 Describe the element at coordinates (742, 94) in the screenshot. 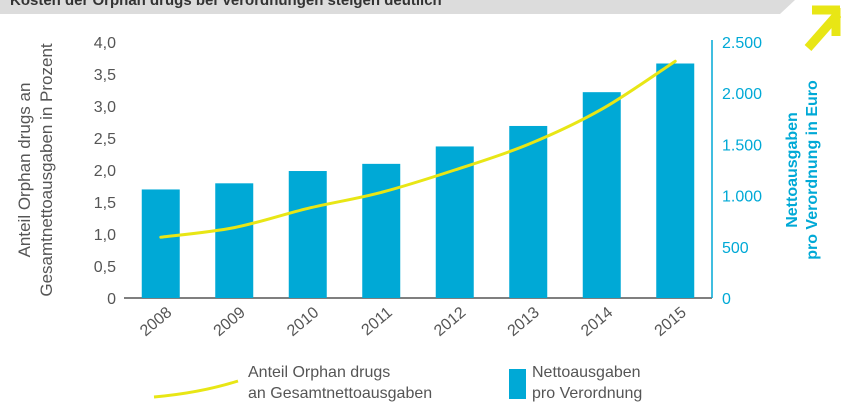

I see `y-right-tick-label: 2.000` at that location.